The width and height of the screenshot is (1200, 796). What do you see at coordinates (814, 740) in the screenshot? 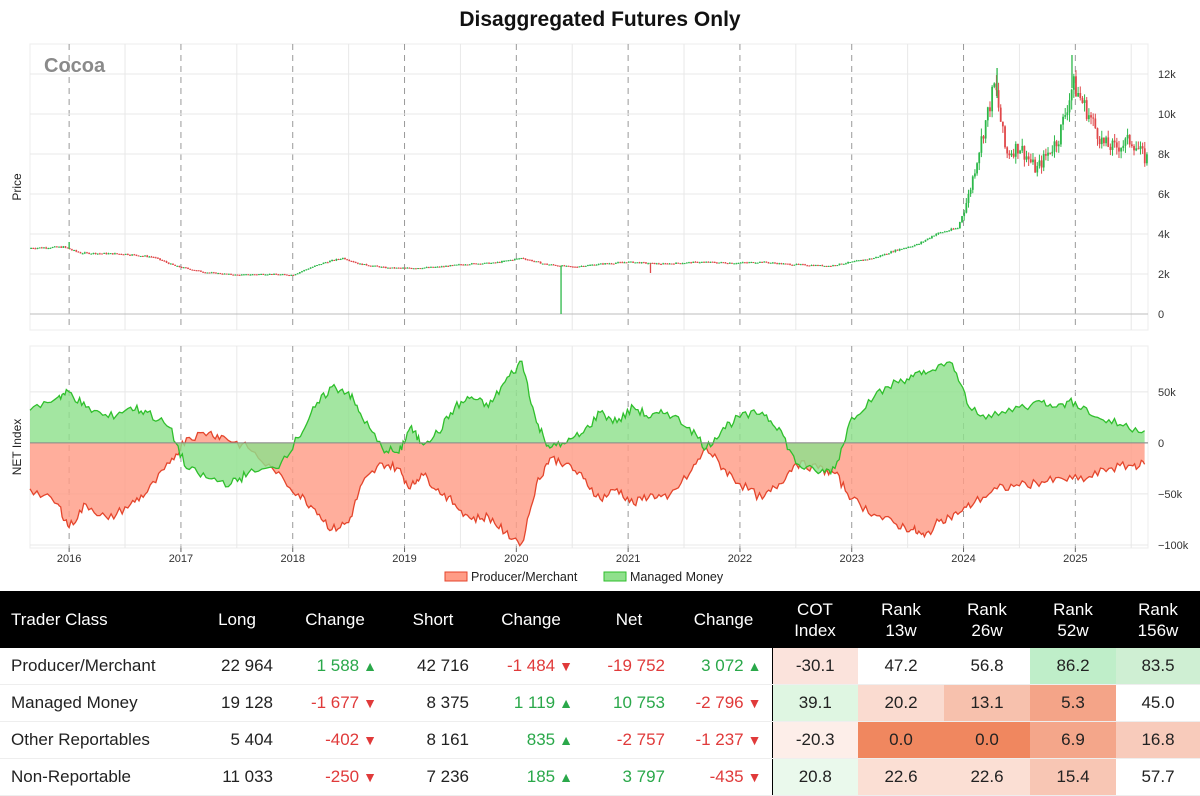
I see `cot-index: -20.3` at bounding box center [814, 740].